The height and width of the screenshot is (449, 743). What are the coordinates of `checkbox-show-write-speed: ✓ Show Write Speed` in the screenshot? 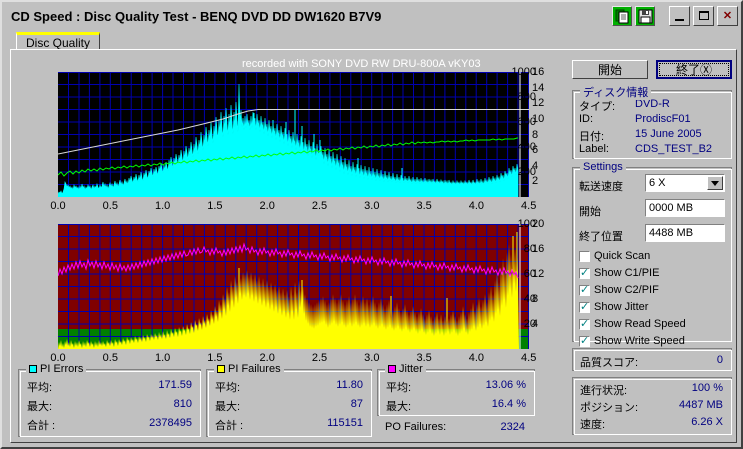 It's located at (632, 341).